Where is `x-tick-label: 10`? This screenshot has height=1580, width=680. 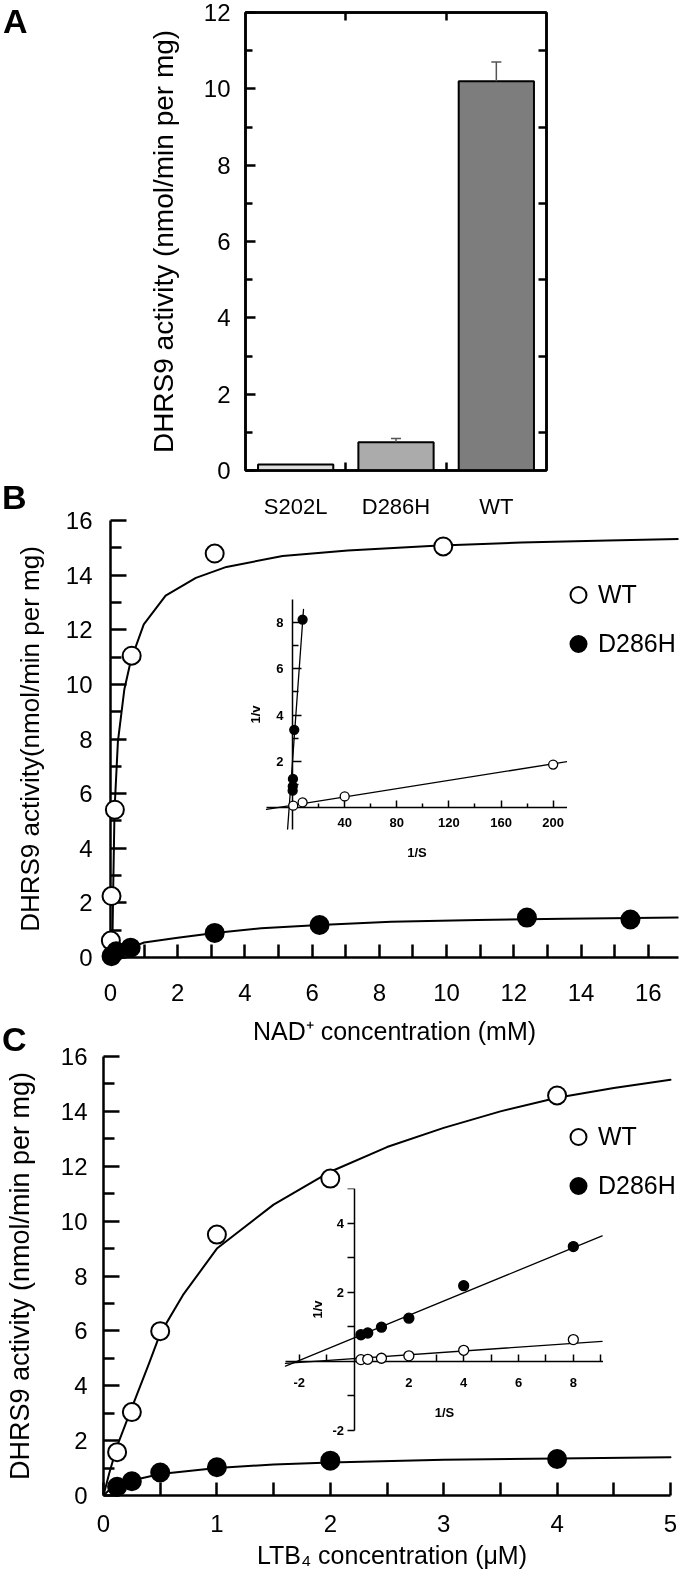
x-tick-label: 10 is located at coordinates (446, 992).